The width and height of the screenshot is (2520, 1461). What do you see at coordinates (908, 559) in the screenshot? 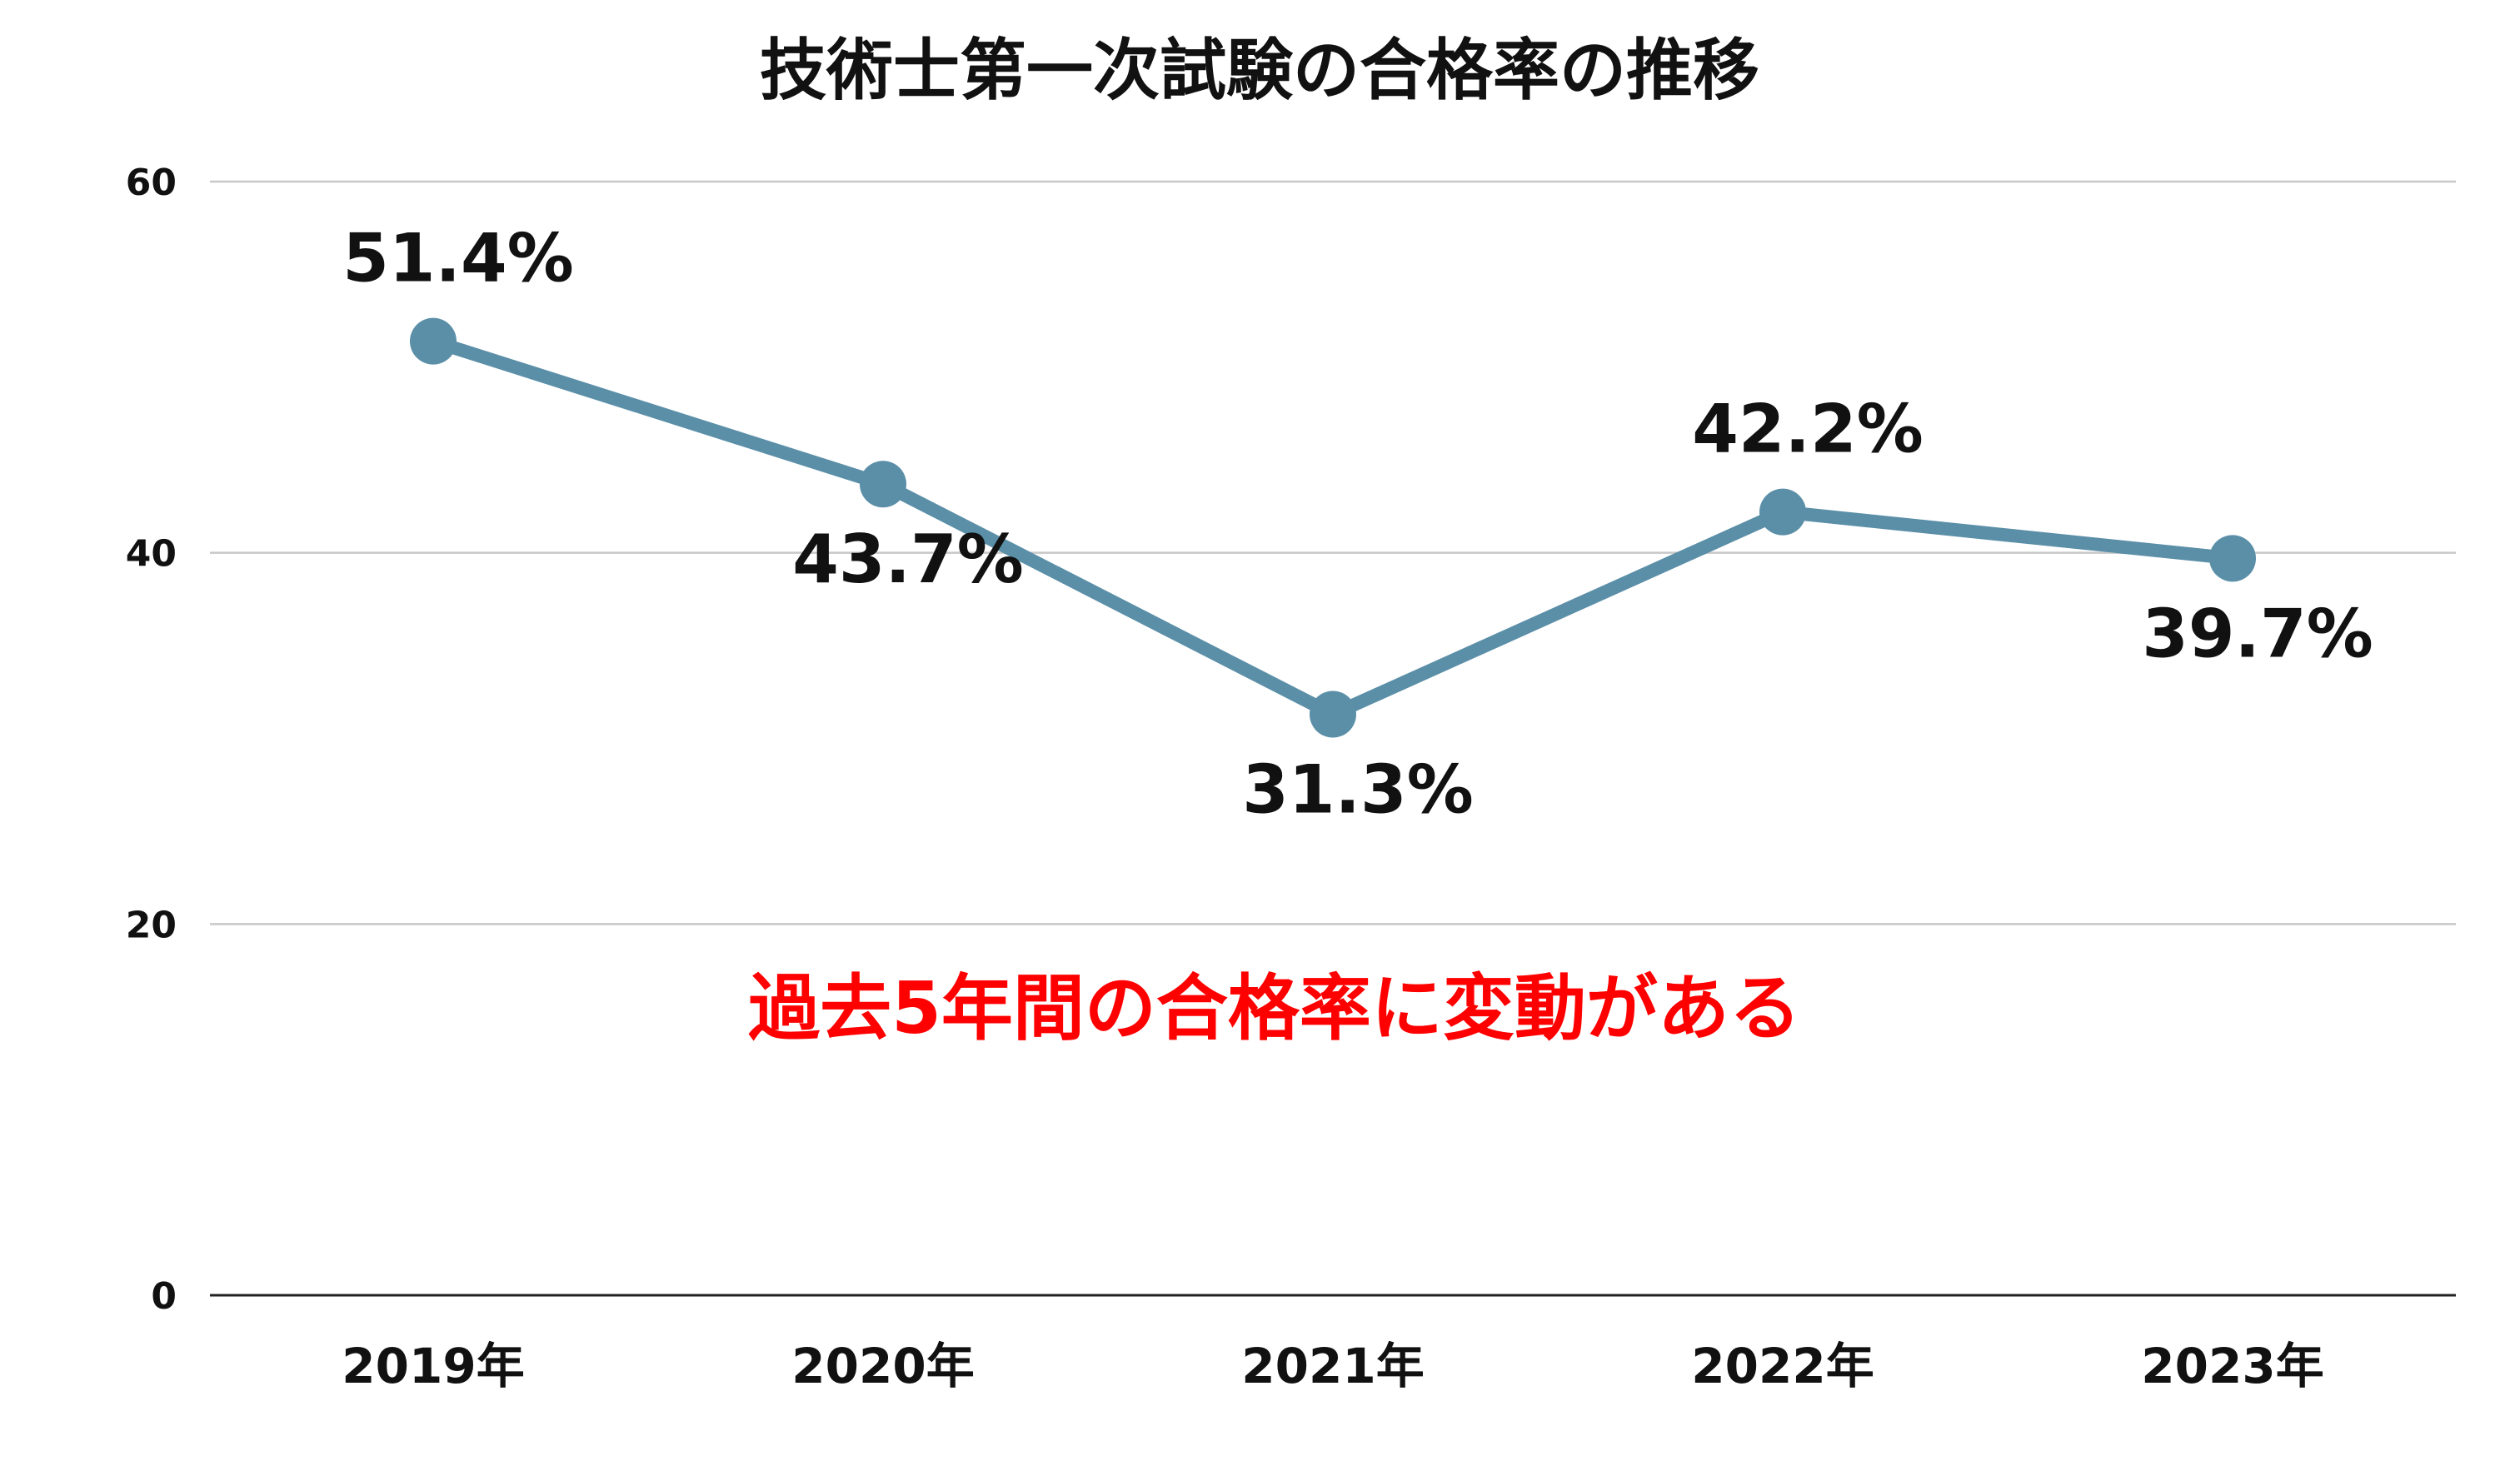
I see `data-label: 43.7%` at bounding box center [908, 559].